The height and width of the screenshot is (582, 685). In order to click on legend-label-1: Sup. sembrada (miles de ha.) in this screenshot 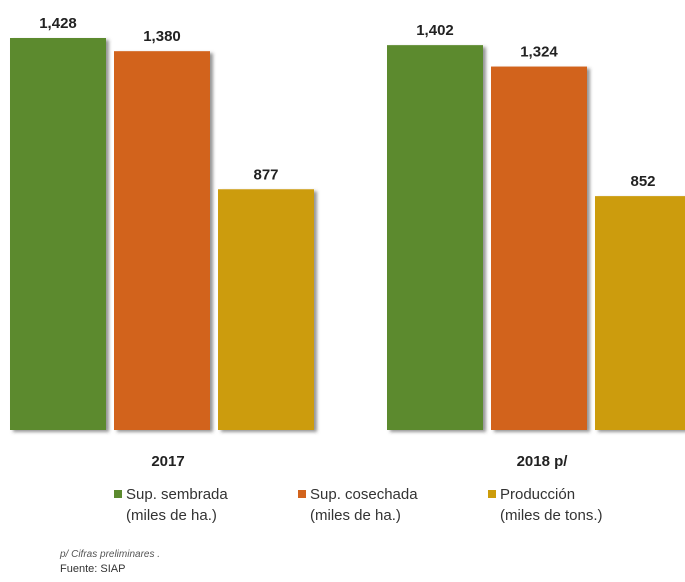, I will do `click(177, 505)`.